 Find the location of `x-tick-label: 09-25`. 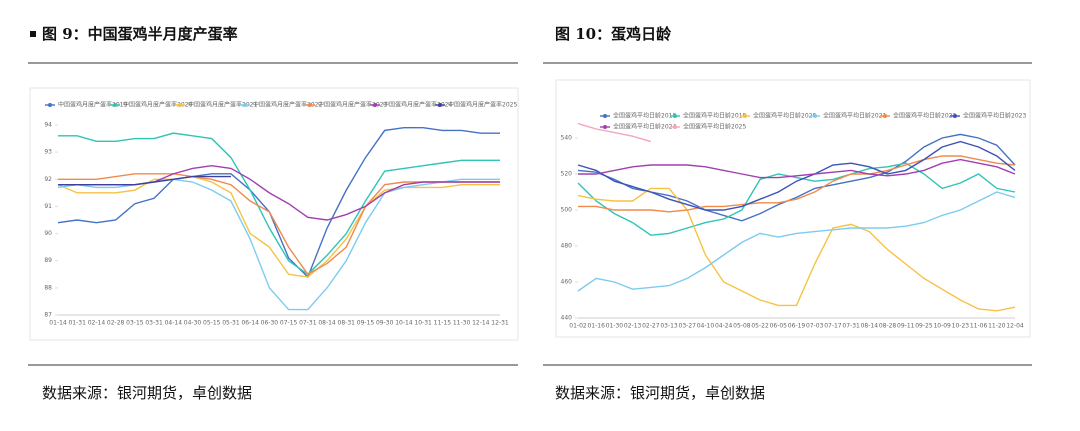

x-tick-label: 09-25 is located at coordinates (924, 326).